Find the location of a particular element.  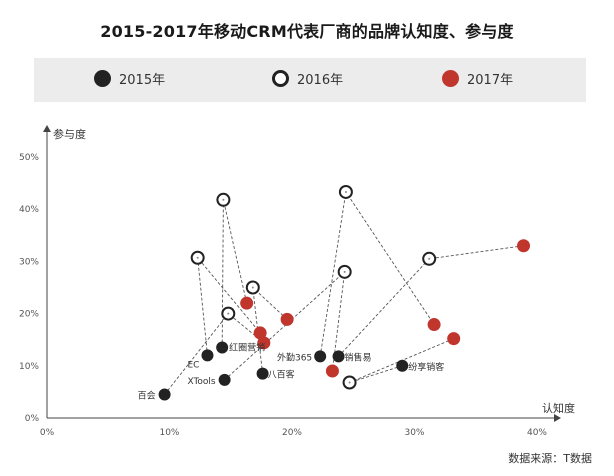

x-tick-label: 10% is located at coordinates (169, 433).